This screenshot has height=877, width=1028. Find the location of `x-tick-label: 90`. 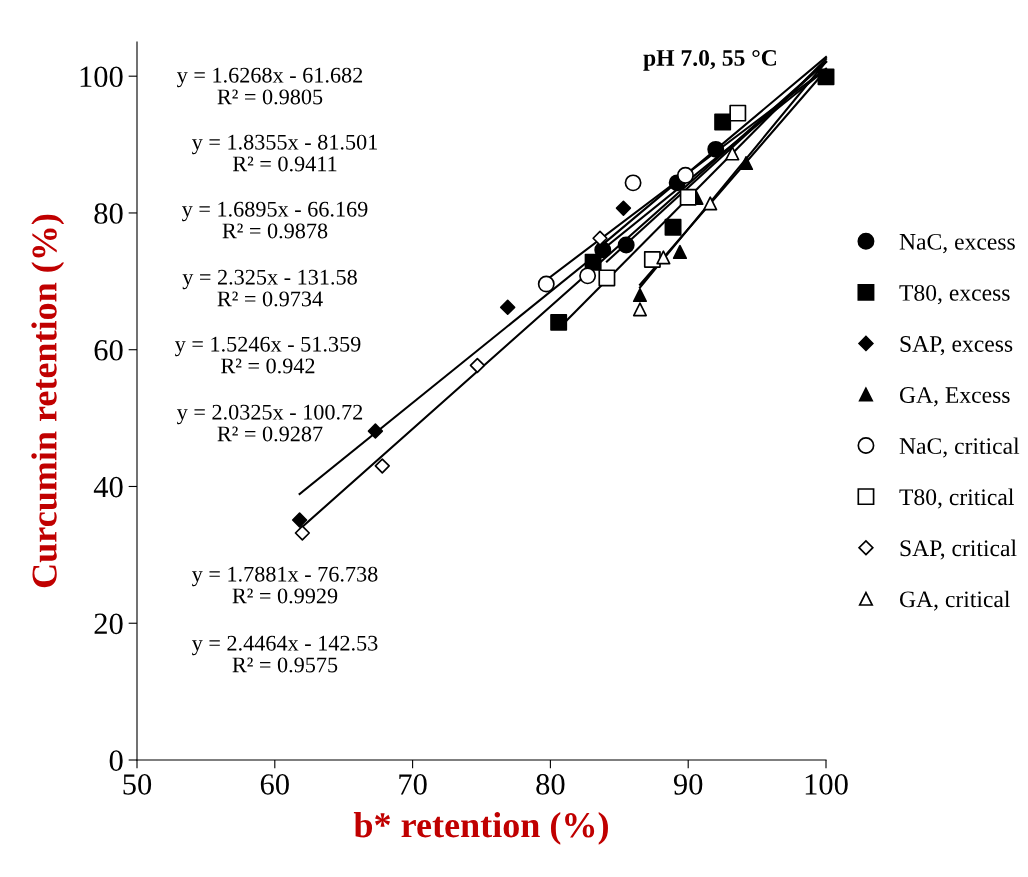

x-tick-label: 90 is located at coordinates (688, 784).